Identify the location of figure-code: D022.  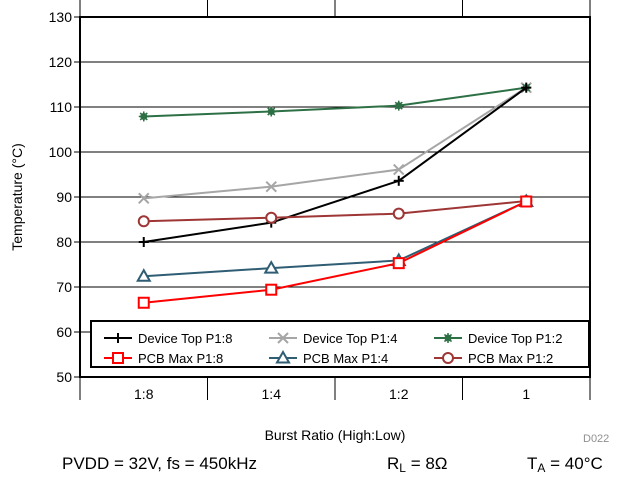
(596, 439).